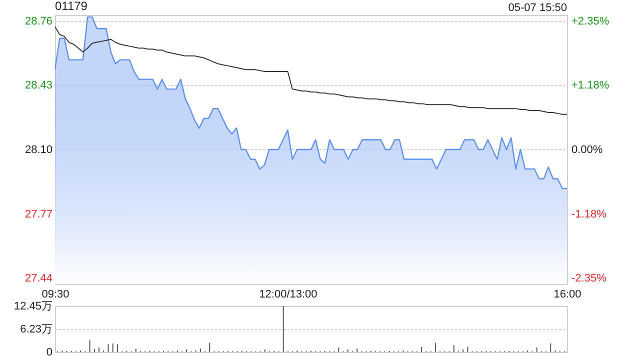  I want to click on y2-tick-label: -1.18%, so click(589, 214).